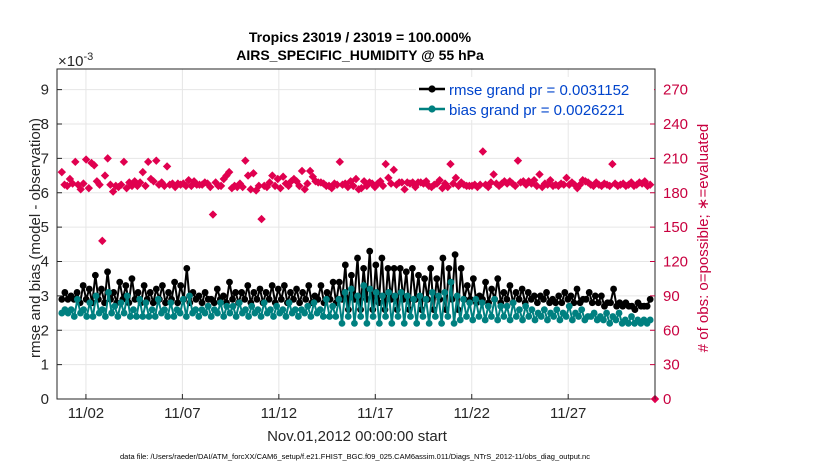  Describe the element at coordinates (51, 245) in the screenshot. I see `left-axis-ticks: 0 1 2 3 4 5 6 7 8 9` at that location.